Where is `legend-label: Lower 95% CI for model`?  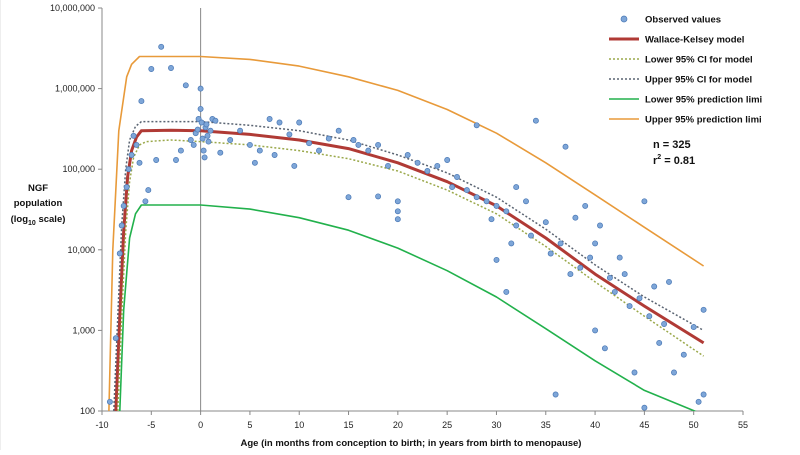
legend-label: Lower 95% CI for model is located at coordinates (699, 60).